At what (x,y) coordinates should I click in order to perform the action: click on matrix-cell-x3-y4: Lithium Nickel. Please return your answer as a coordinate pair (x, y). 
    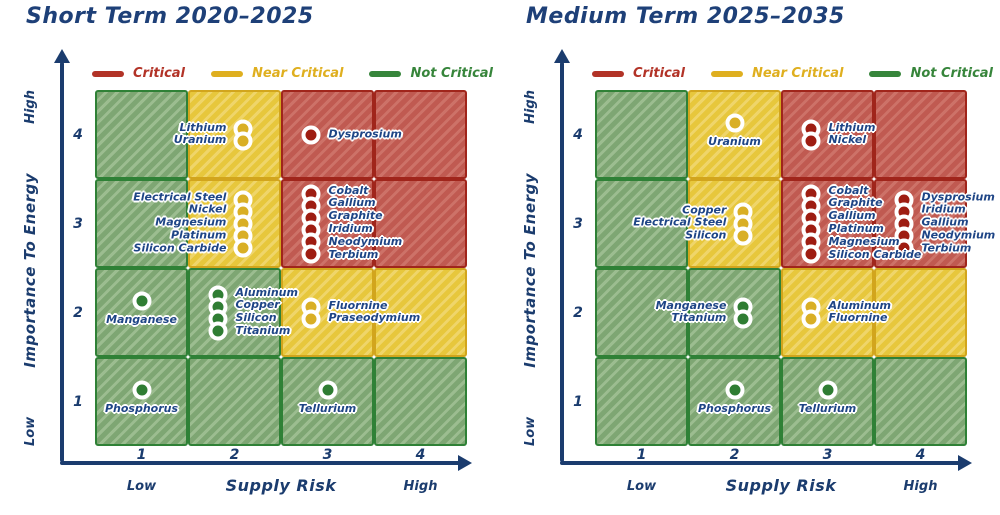
    Looking at the image, I should click on (828, 134).